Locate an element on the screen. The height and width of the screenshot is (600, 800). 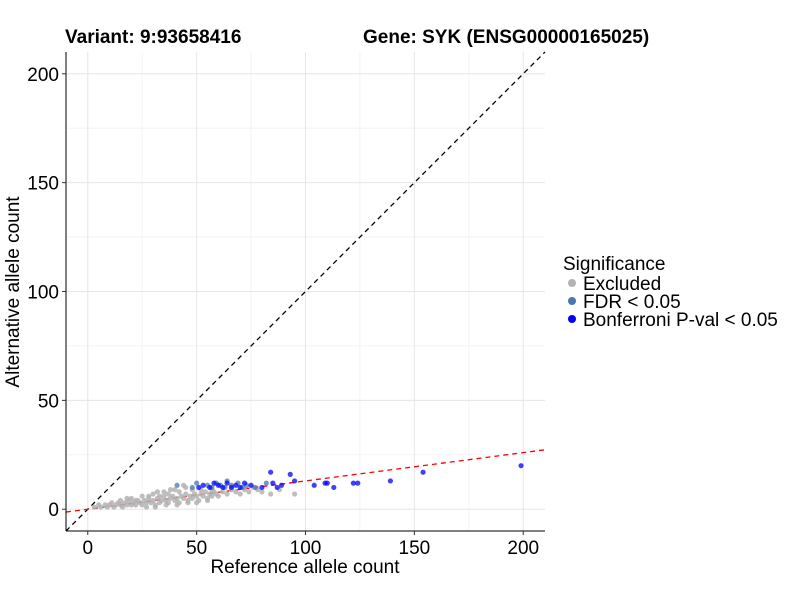
y-tick-label: 200 is located at coordinates (43, 75).